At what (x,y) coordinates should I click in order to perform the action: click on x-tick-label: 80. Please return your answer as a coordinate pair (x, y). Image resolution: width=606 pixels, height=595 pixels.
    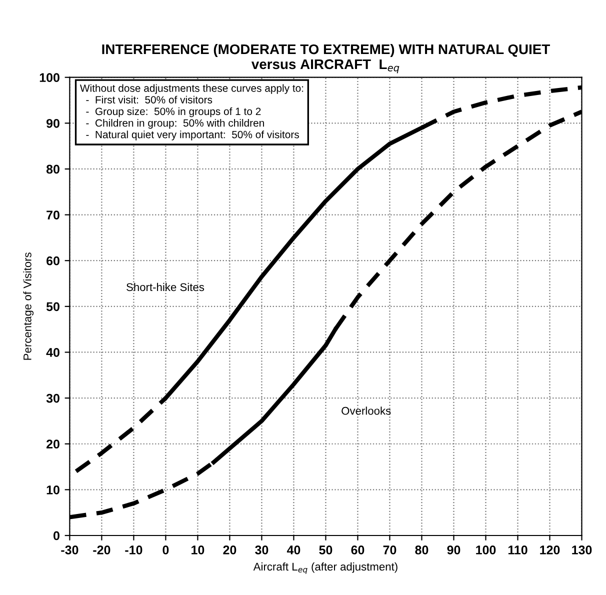
    Looking at the image, I should click on (421, 550).